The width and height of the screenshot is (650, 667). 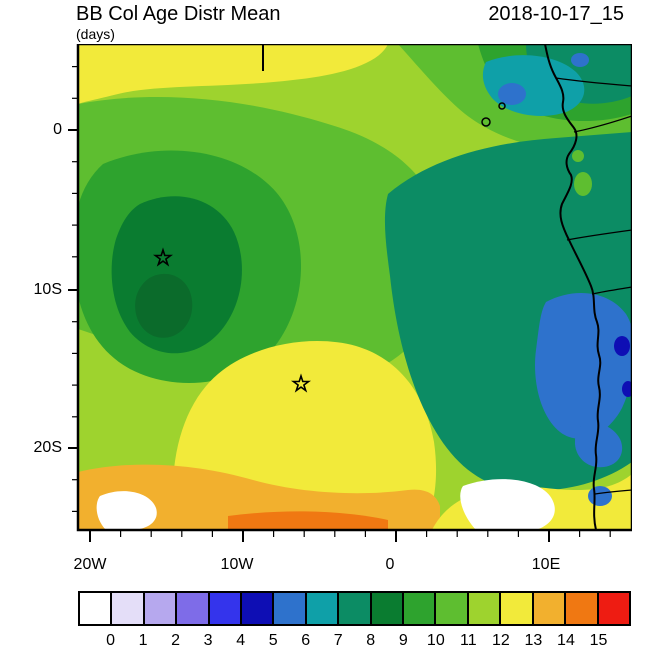 I want to click on island-principe, so click(x=502, y=106).